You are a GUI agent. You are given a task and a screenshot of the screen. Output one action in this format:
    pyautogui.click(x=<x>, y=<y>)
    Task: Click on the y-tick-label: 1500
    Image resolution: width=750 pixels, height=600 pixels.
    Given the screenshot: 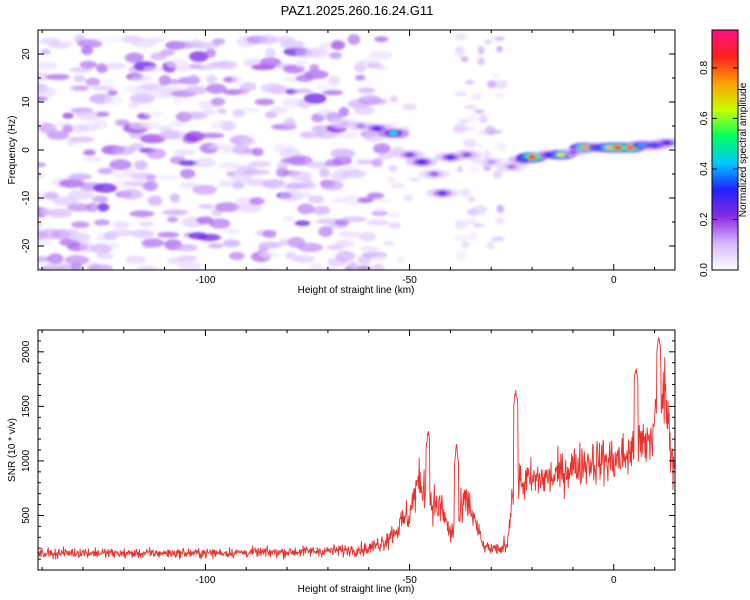 What is the action you would take?
    pyautogui.click(x=26, y=406)
    